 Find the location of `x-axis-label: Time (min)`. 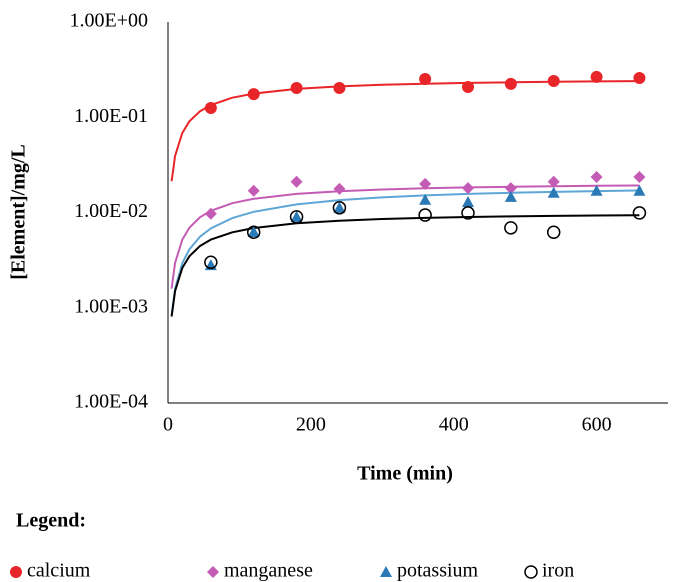

x-axis-label: Time (min) is located at coordinates (405, 474).